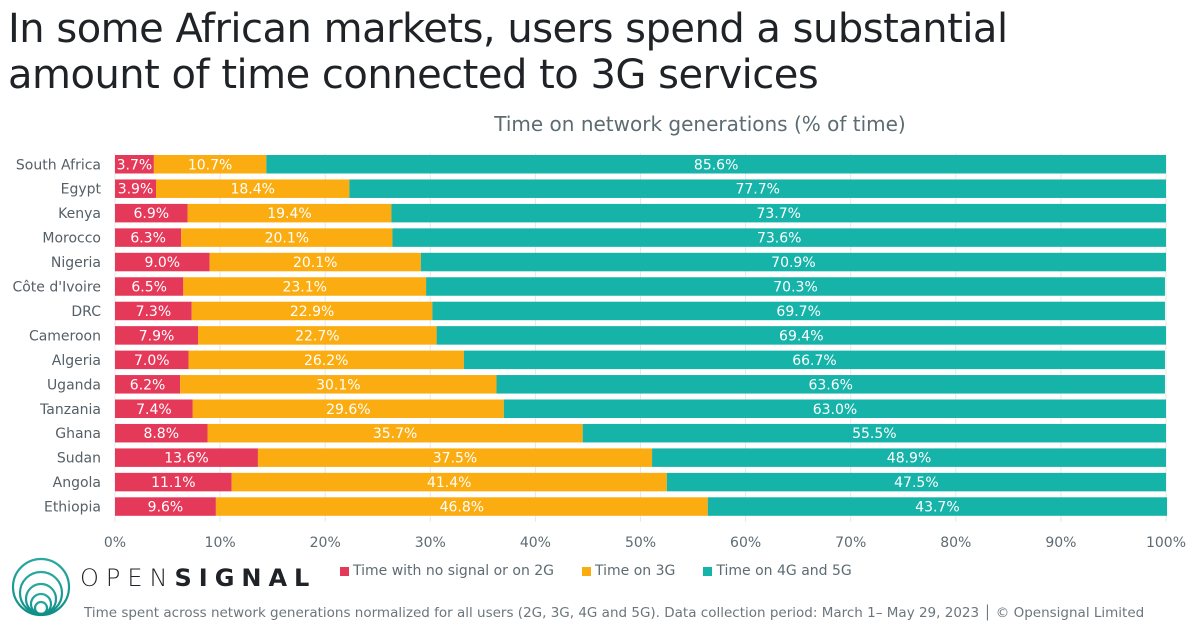 The height and width of the screenshot is (627, 1200). I want to click on wordmark-bold: SIGNAL, so click(245, 578).